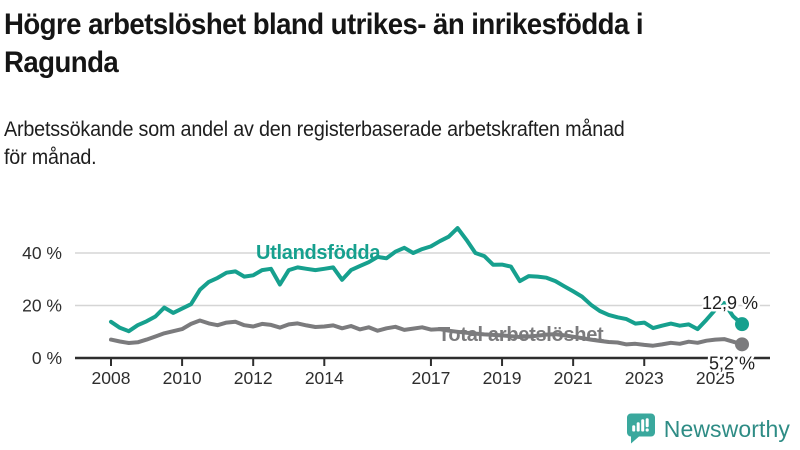 The width and height of the screenshot is (800, 450). Describe the element at coordinates (647, 430) in the screenshot. I see `exclamation-dot` at that location.